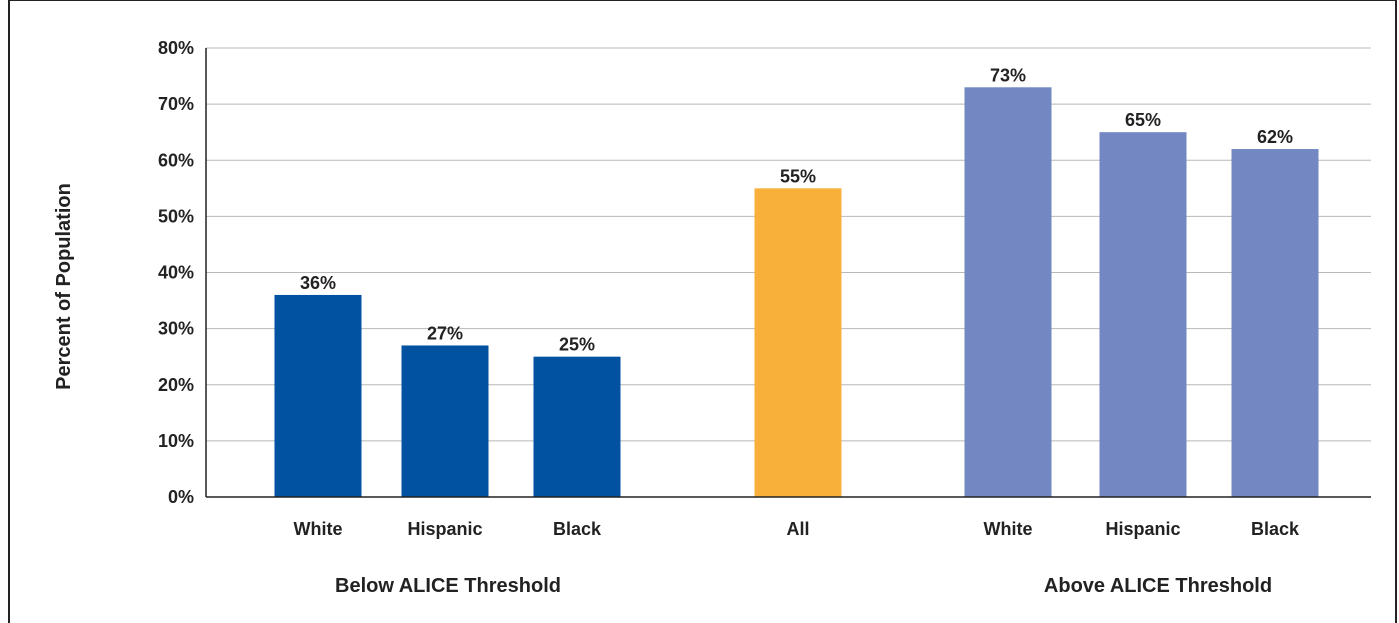 The width and height of the screenshot is (1399, 623). Describe the element at coordinates (798, 176) in the screenshot. I see `data-label: 55%` at that location.